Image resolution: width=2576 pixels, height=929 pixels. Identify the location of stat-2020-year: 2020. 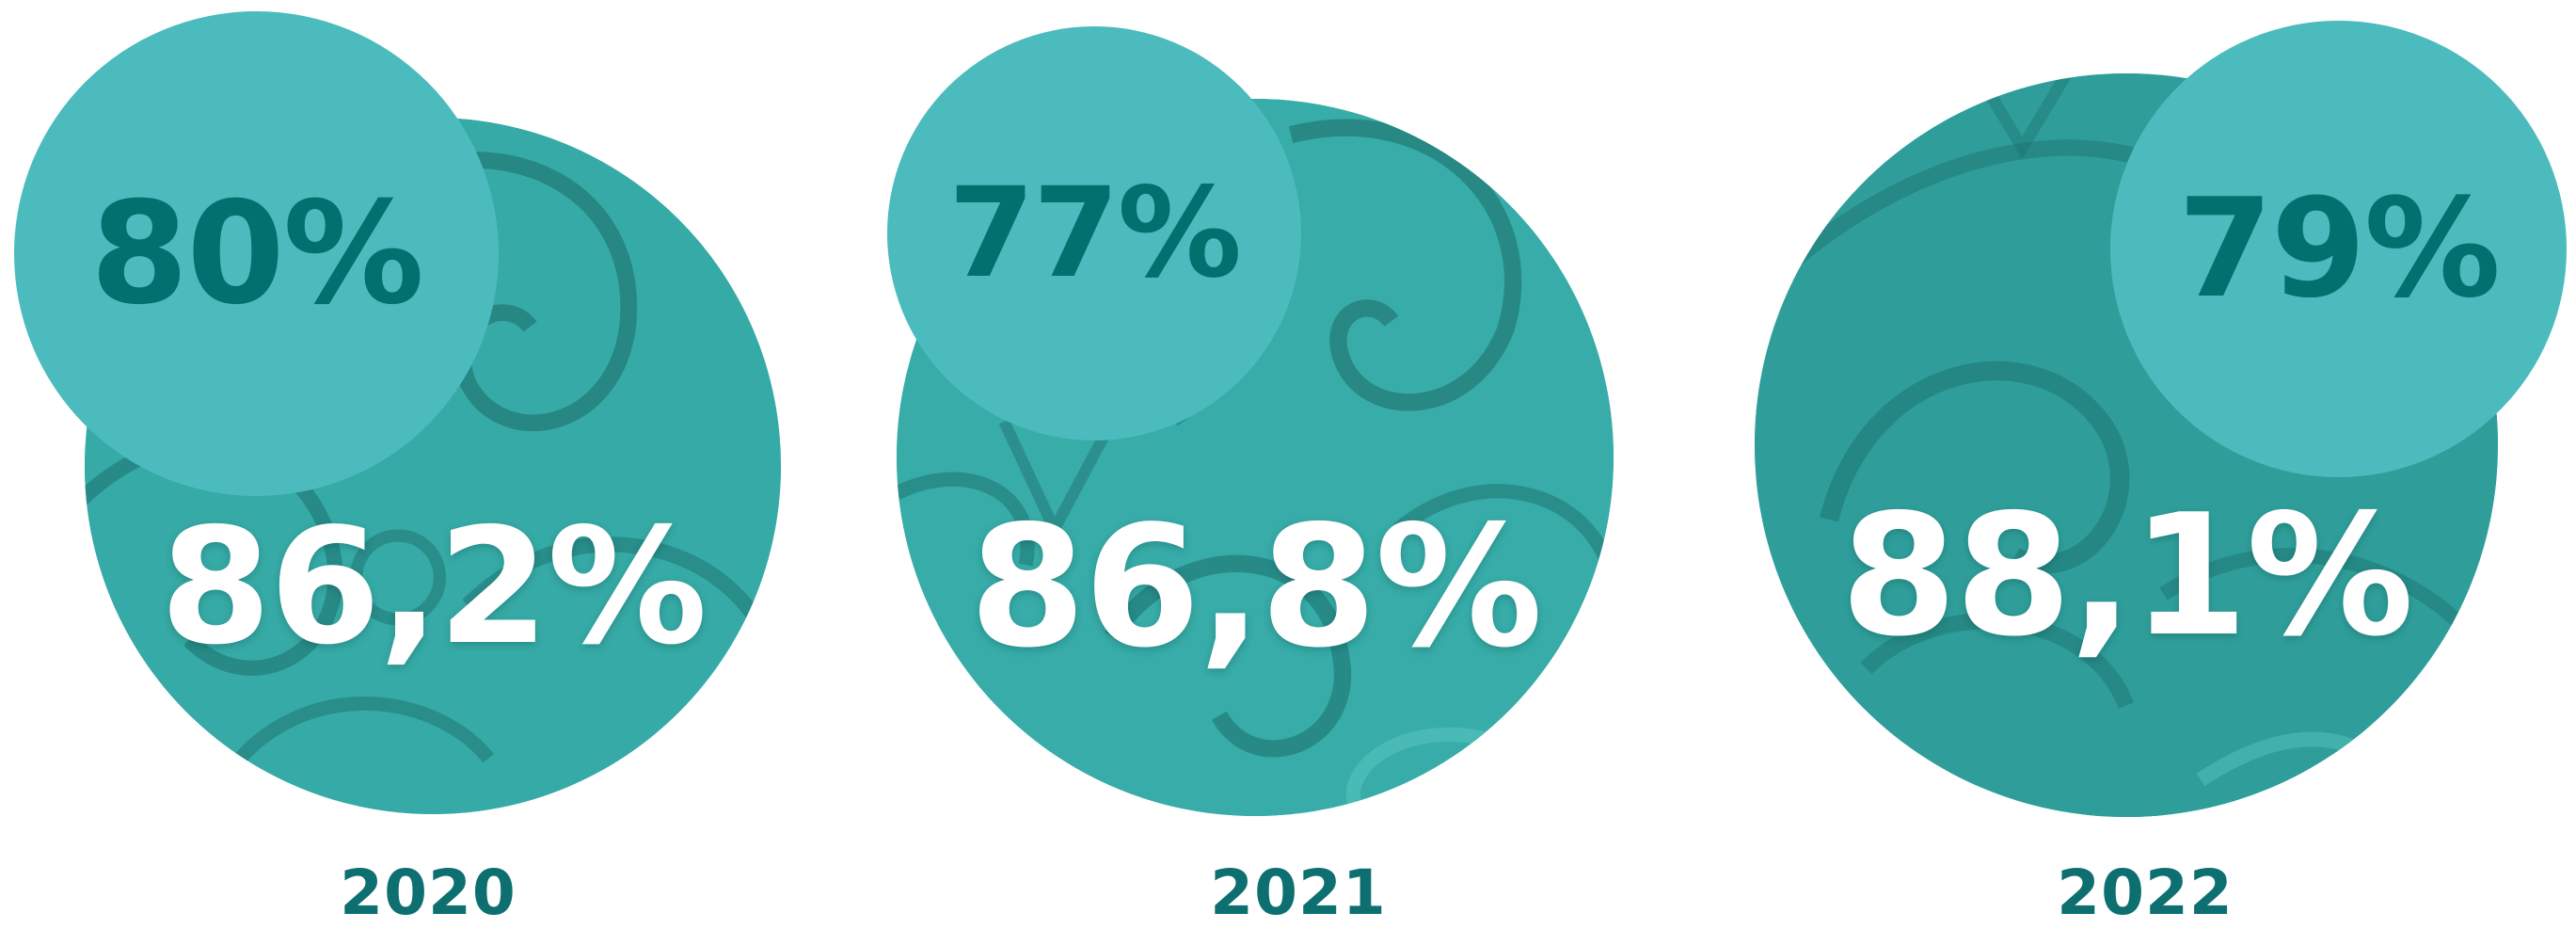
(428, 893).